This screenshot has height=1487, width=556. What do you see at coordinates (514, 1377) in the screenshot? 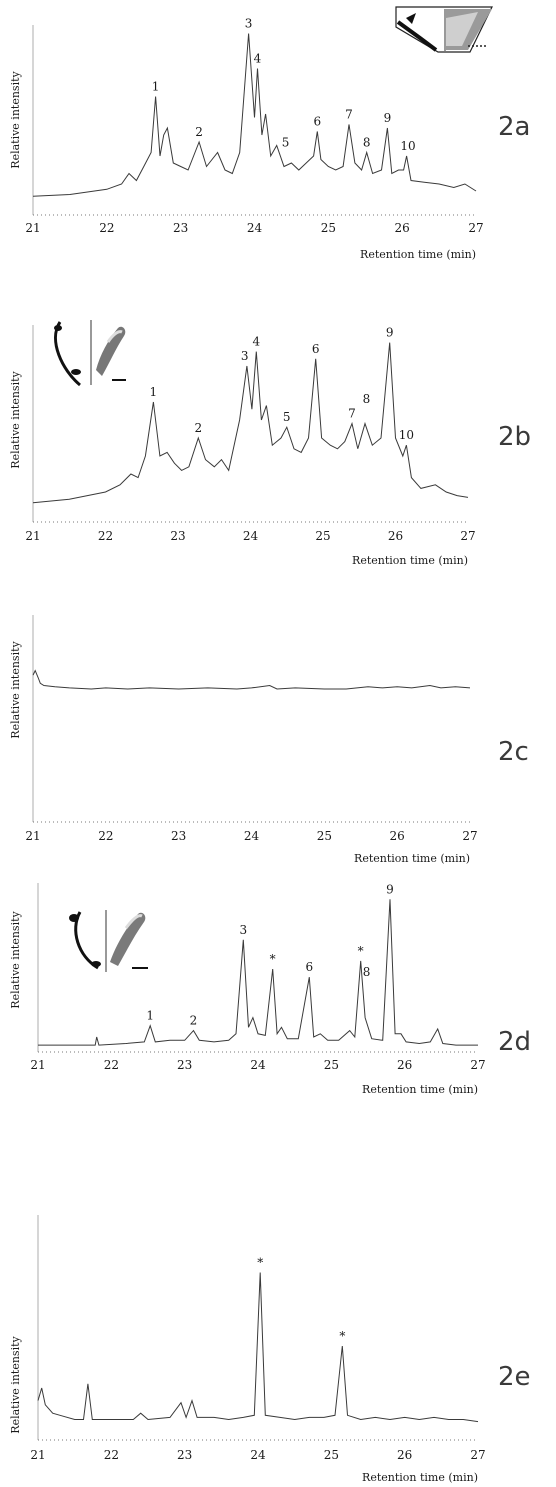
I see `panel-label: 2e` at bounding box center [514, 1377].